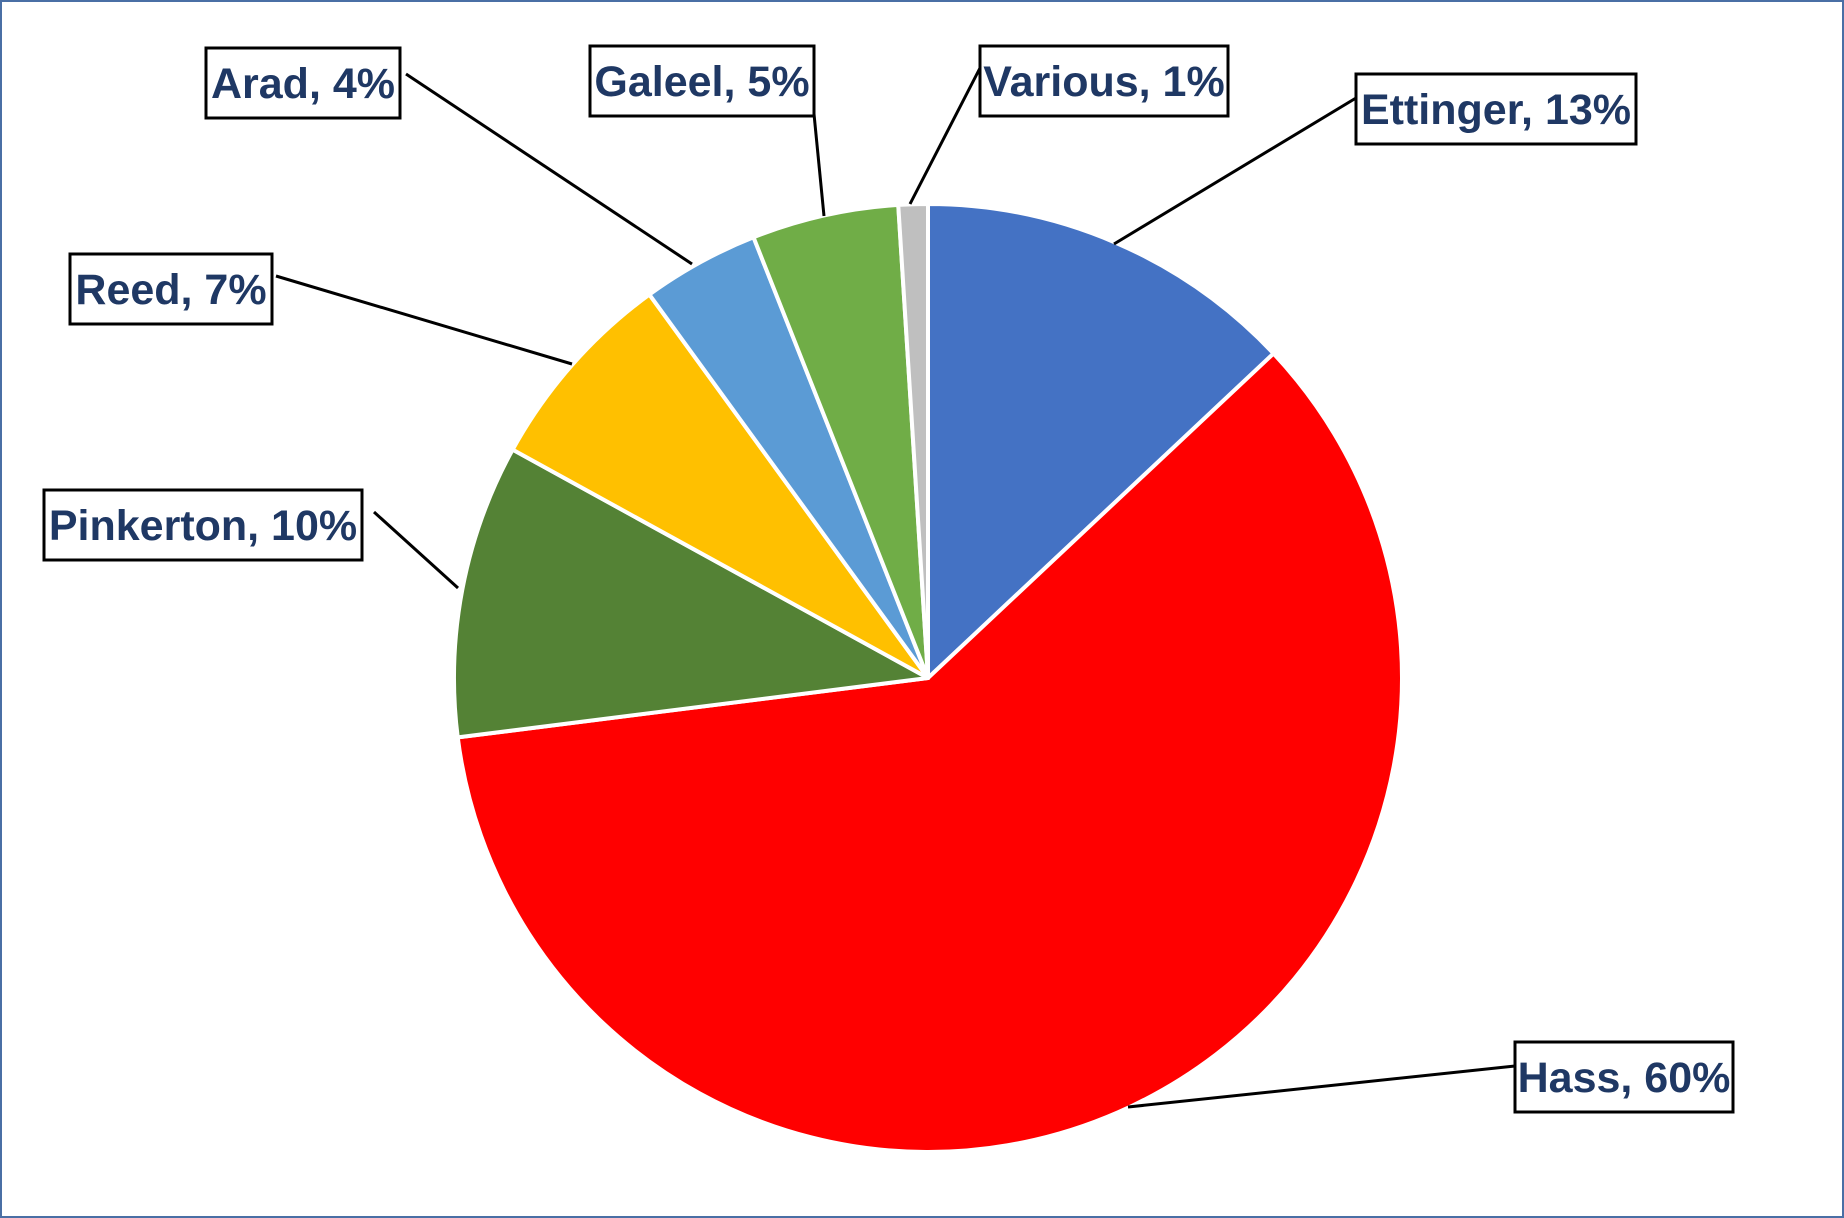 The width and height of the screenshot is (1844, 1218). I want to click on data-label-hass: Hass, 60%, so click(1624, 1077).